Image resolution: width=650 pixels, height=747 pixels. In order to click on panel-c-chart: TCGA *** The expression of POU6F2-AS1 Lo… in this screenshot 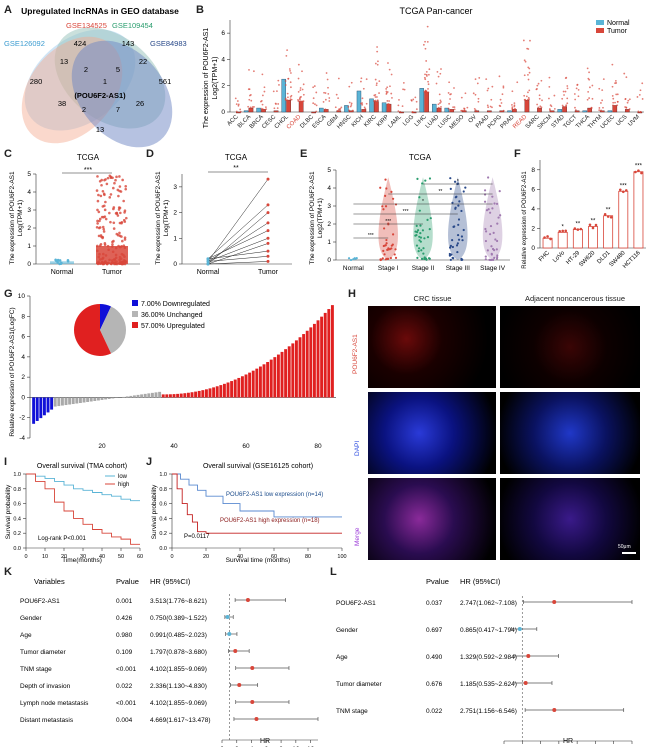, I will do `click(74, 214)`.